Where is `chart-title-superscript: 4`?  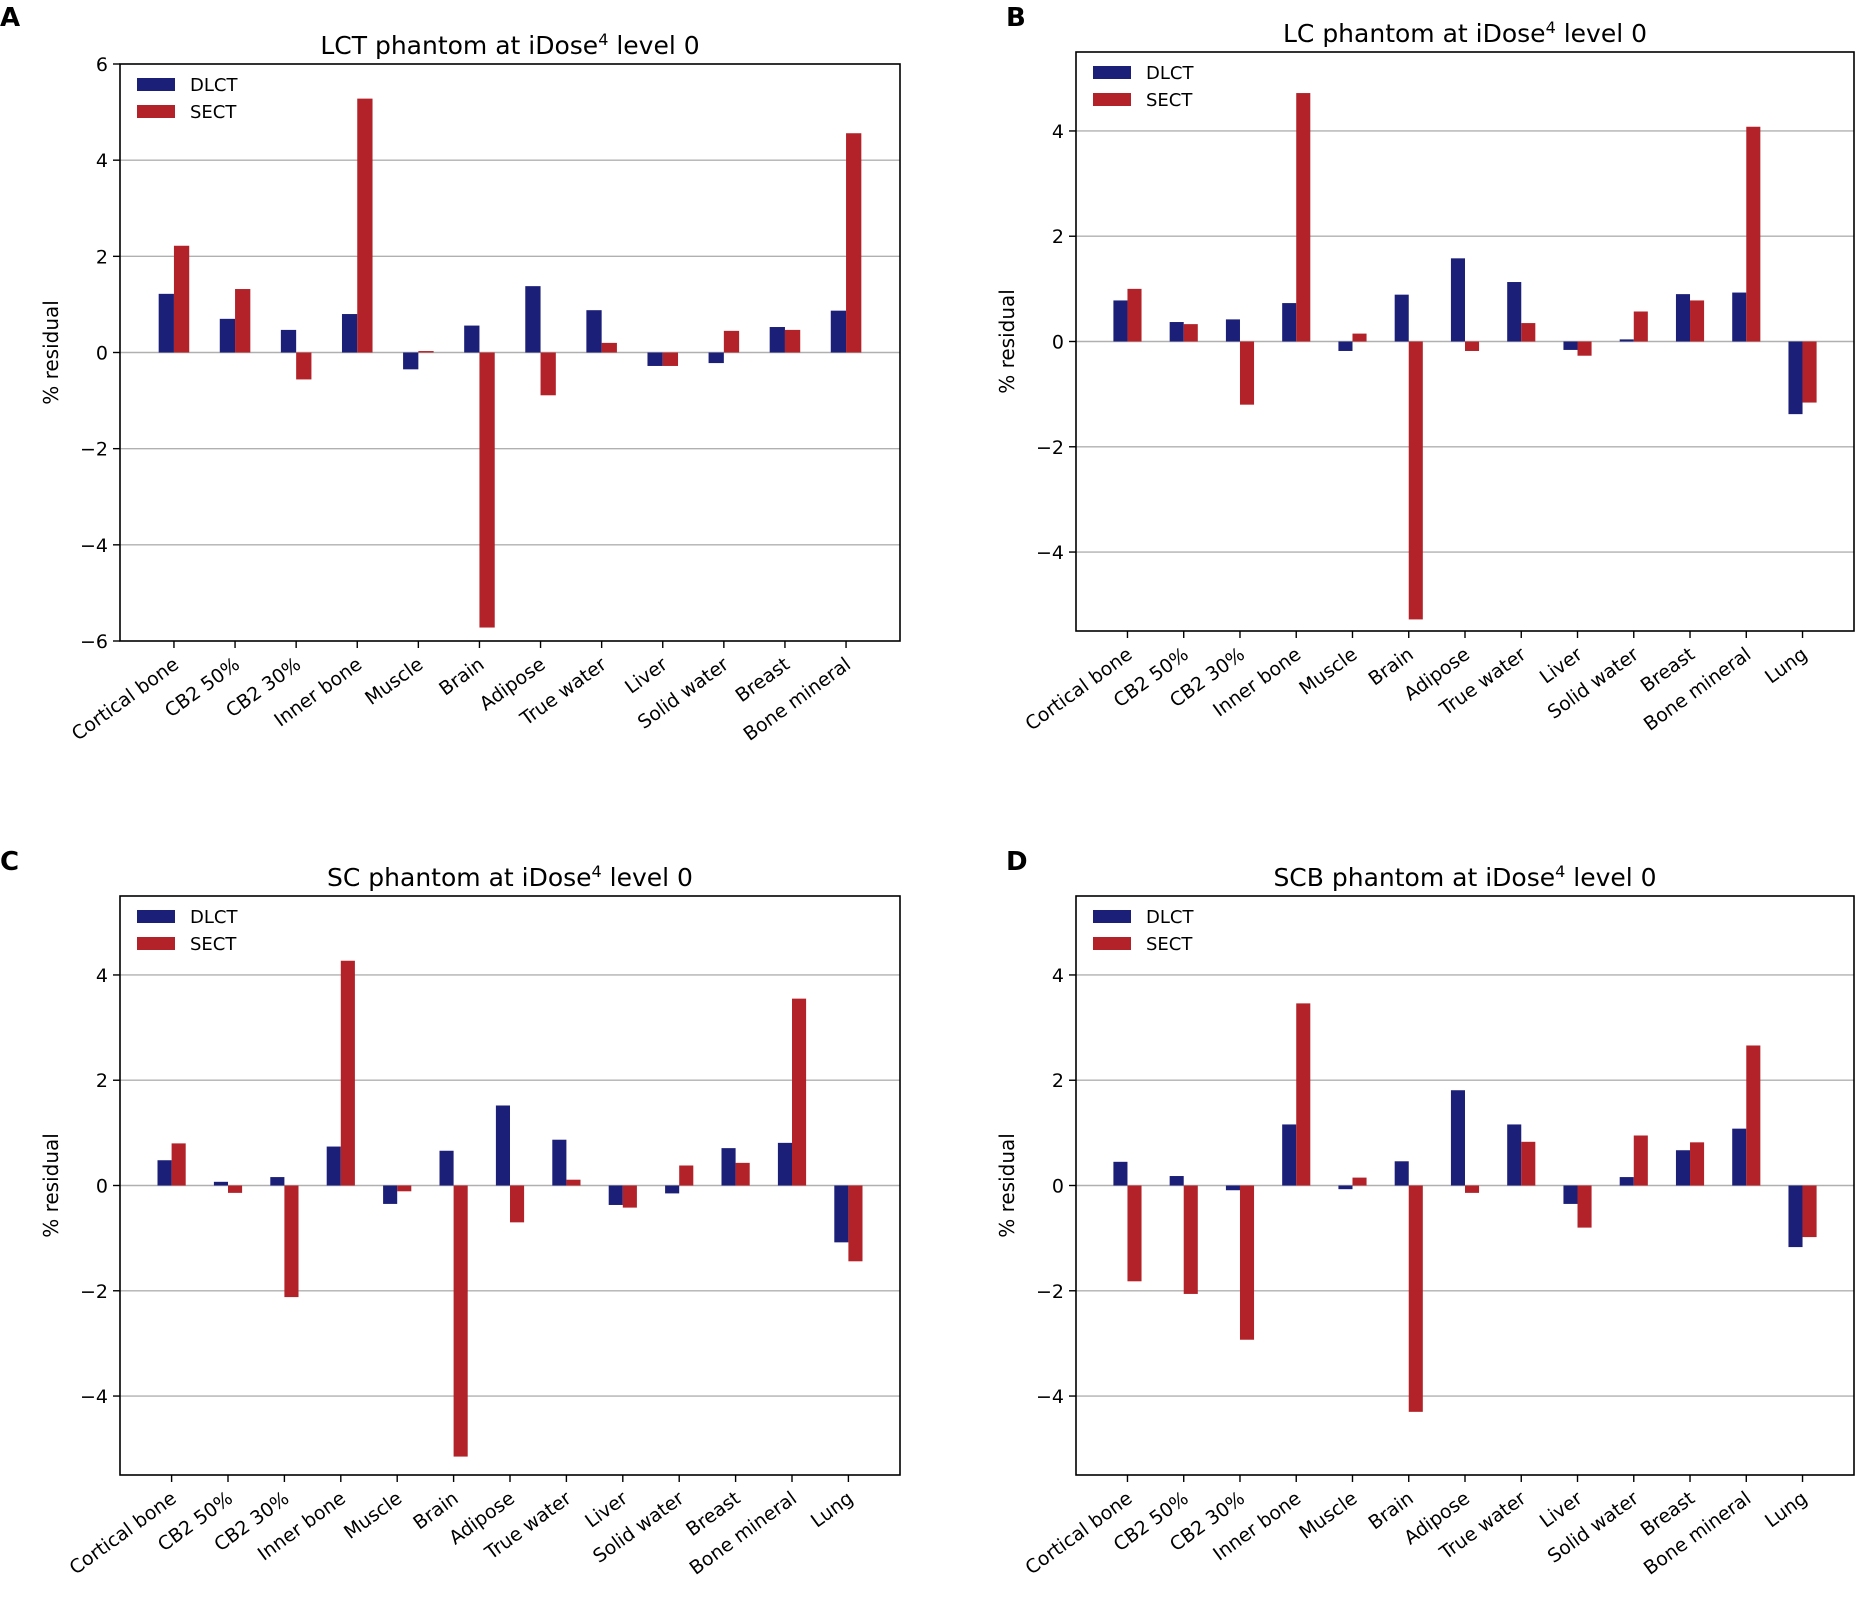 chart-title-superscript: 4 is located at coordinates (603, 39).